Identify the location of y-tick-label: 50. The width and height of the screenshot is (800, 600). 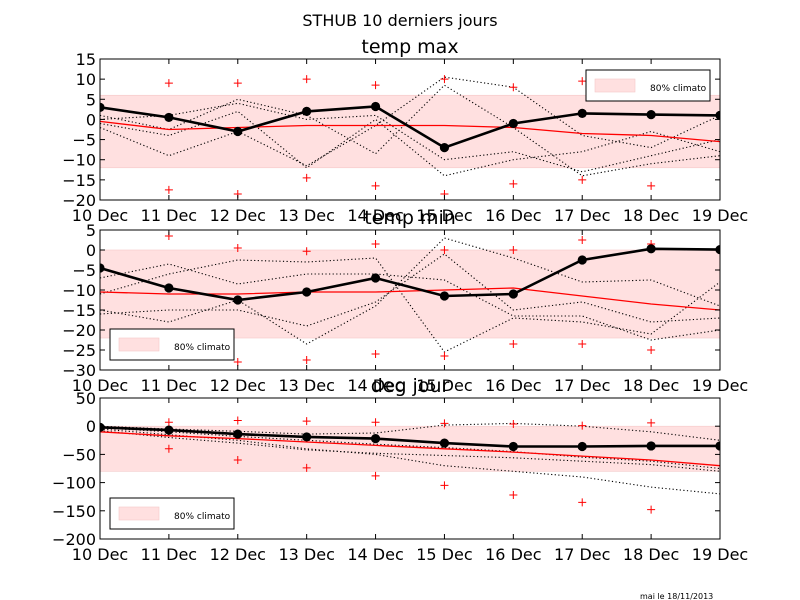
(86, 398).